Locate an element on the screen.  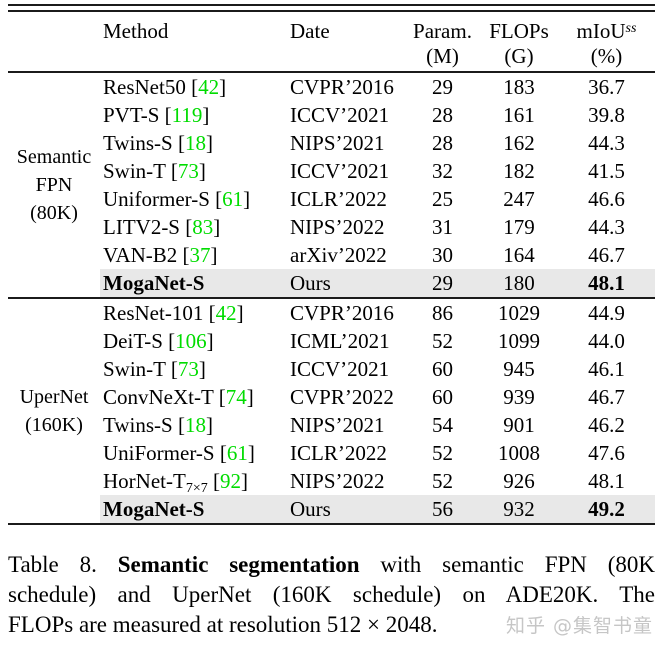
citation-number: 92 is located at coordinates (230, 481).